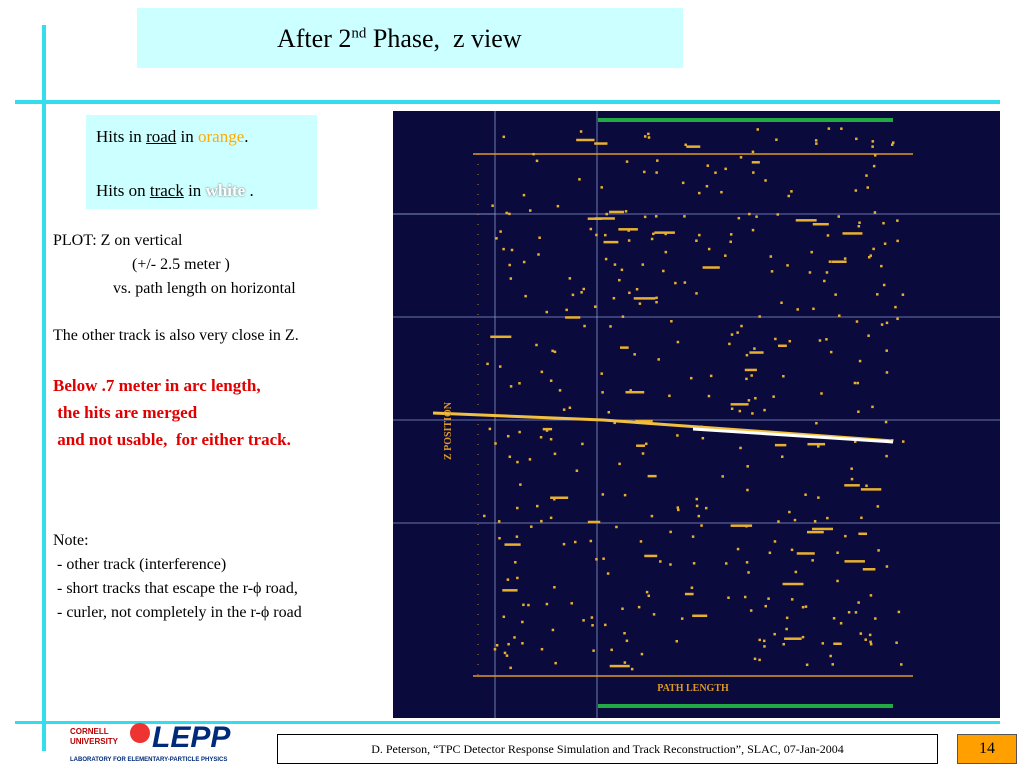  Describe the element at coordinates (181, 264) in the screenshot. I see `text: (+/- 2.5 meter )` at that location.